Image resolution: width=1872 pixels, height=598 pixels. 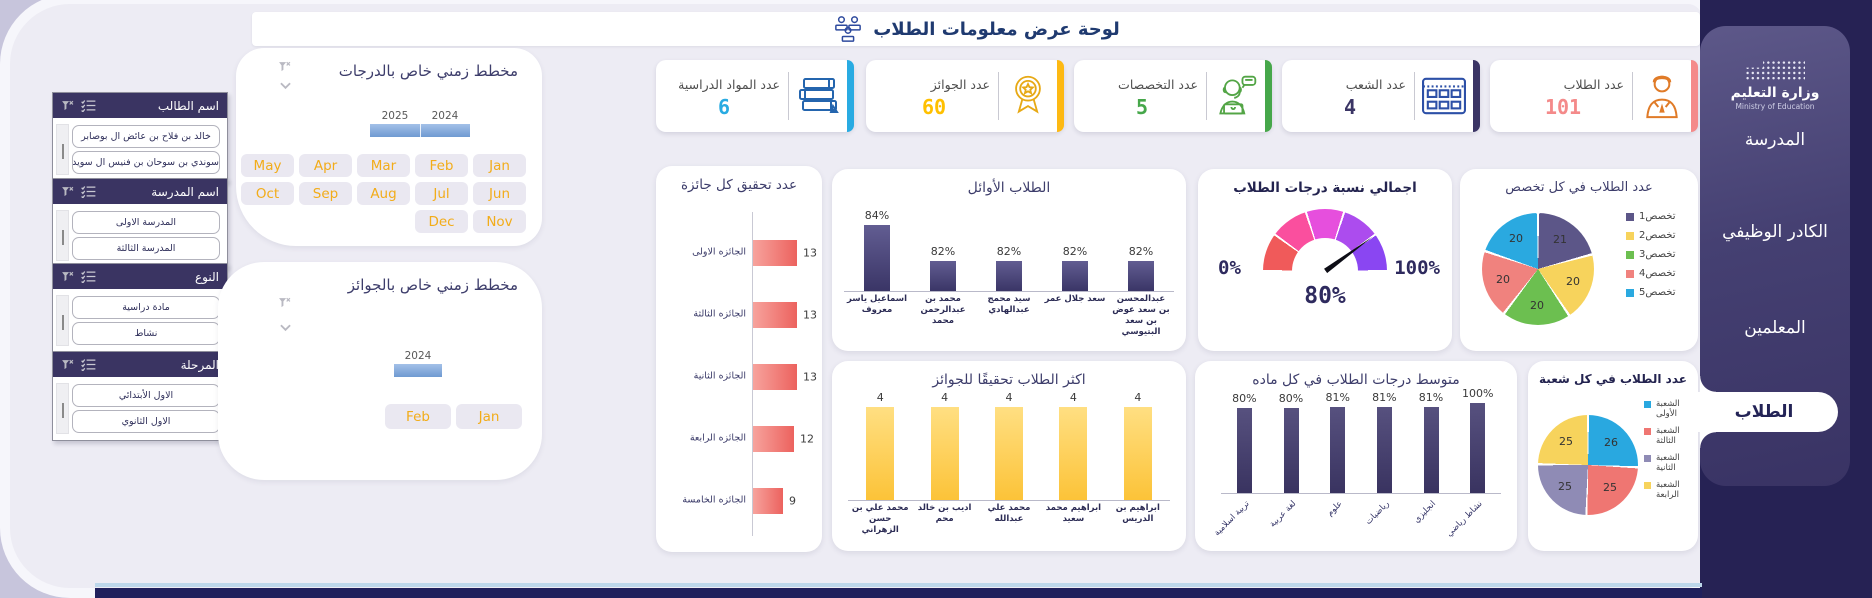 I want to click on legend-swatch, so click(x=1647, y=431).